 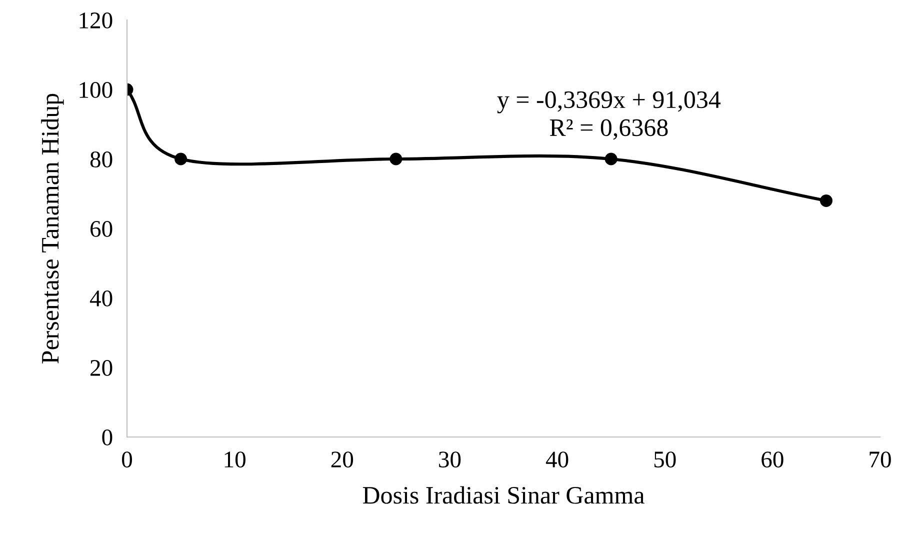 What do you see at coordinates (52, 229) in the screenshot?
I see `y-axis-title: Persentase Tanaman Hidup` at bounding box center [52, 229].